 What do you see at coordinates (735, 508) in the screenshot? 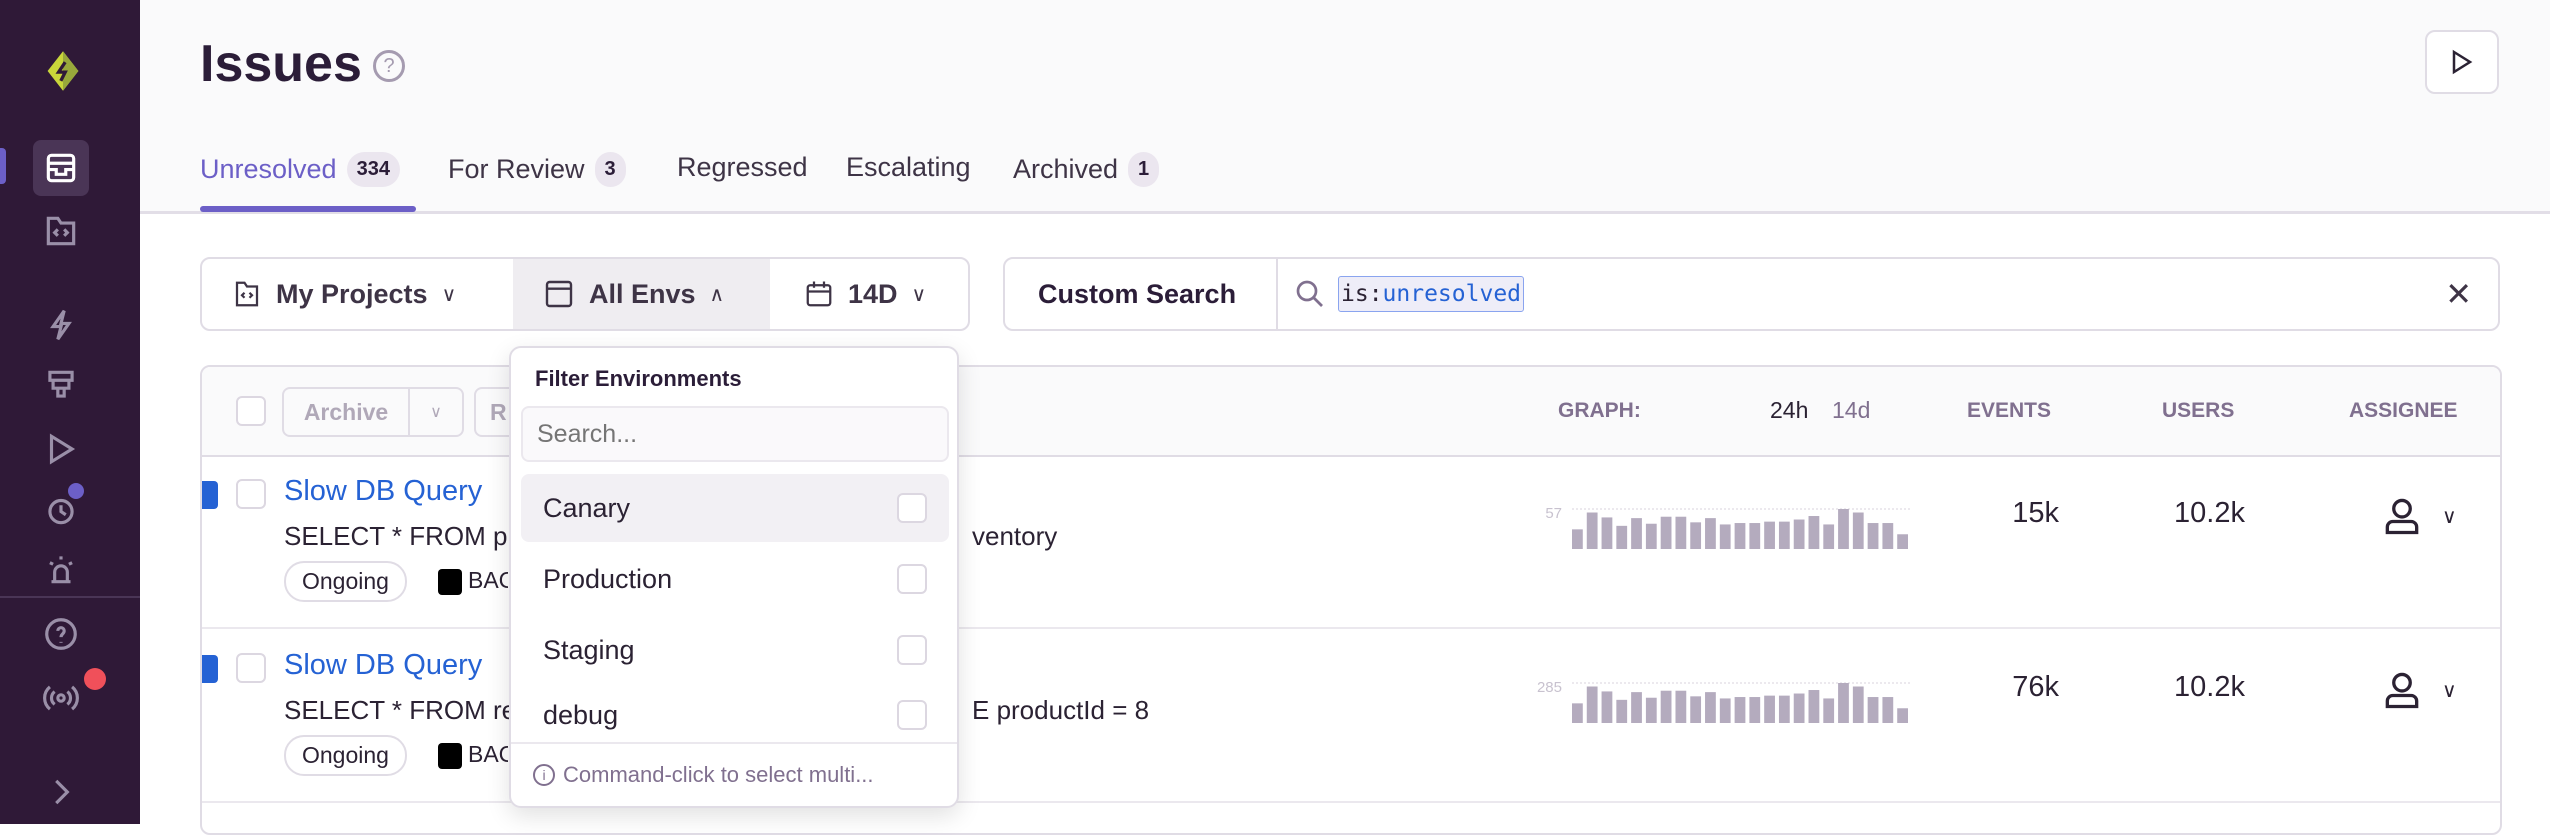
I see `environment-option-canary: Canary` at bounding box center [735, 508].